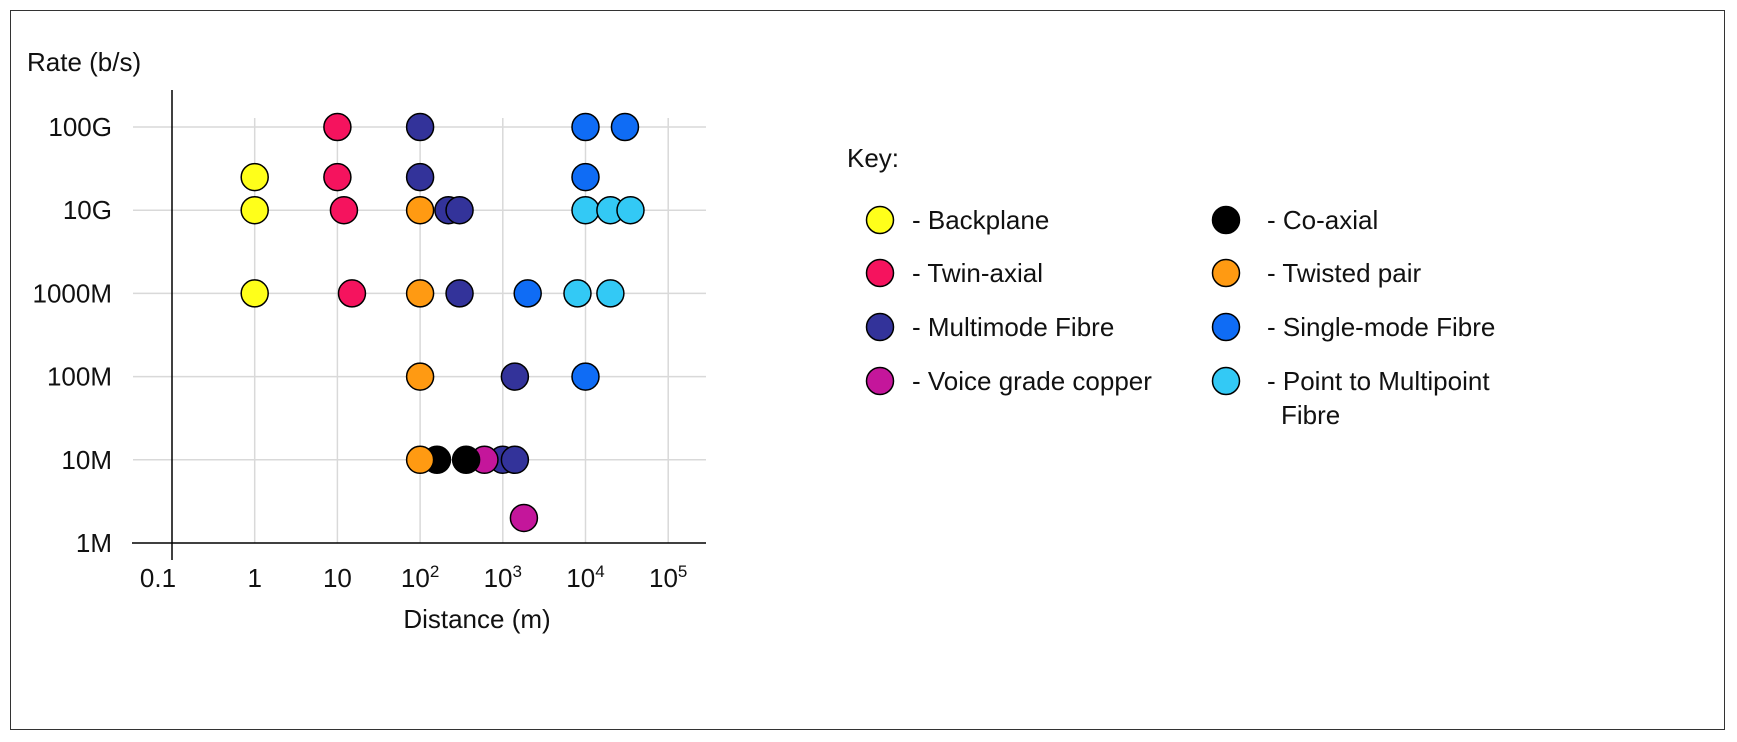 Image resolution: width=1737 pixels, height=742 pixels. Describe the element at coordinates (517, 571) in the screenshot. I see `x-tick-exponent: 3` at that location.